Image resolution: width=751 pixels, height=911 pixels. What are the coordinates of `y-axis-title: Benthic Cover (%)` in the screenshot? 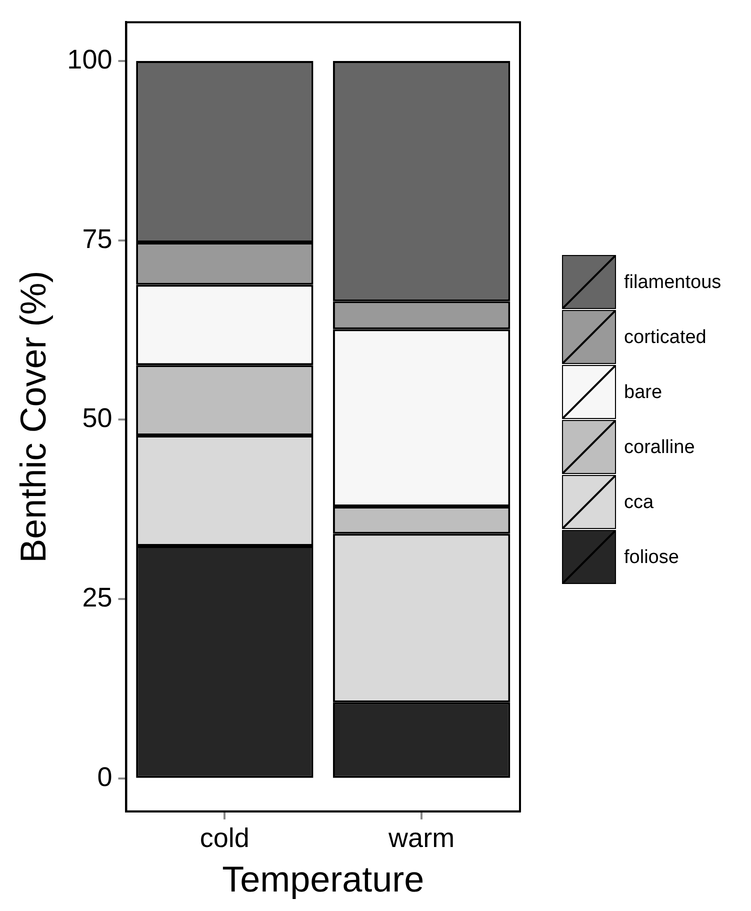 It's located at (33, 416).